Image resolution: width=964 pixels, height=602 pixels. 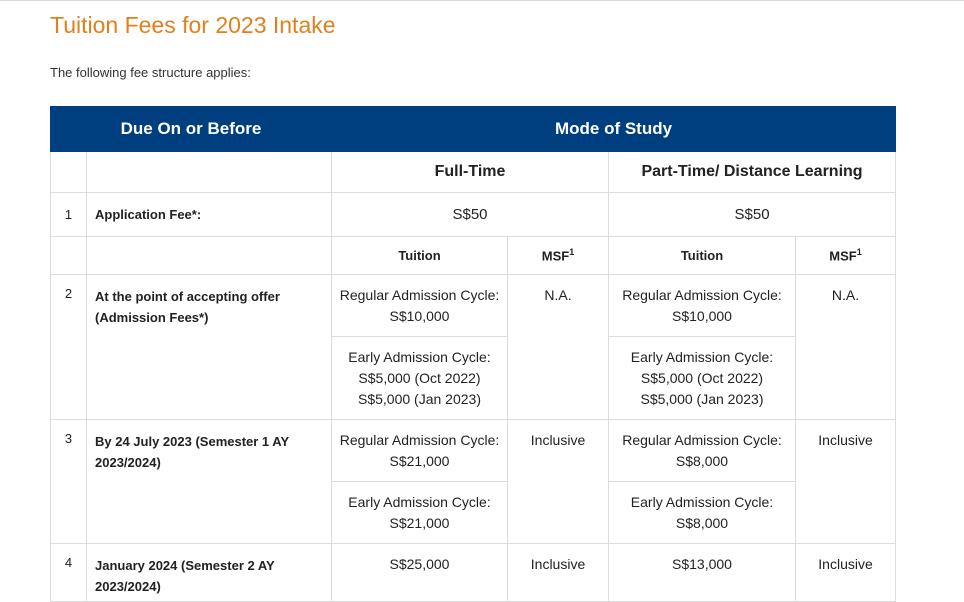 I want to click on ft-fee: S$25,000, so click(x=419, y=572).